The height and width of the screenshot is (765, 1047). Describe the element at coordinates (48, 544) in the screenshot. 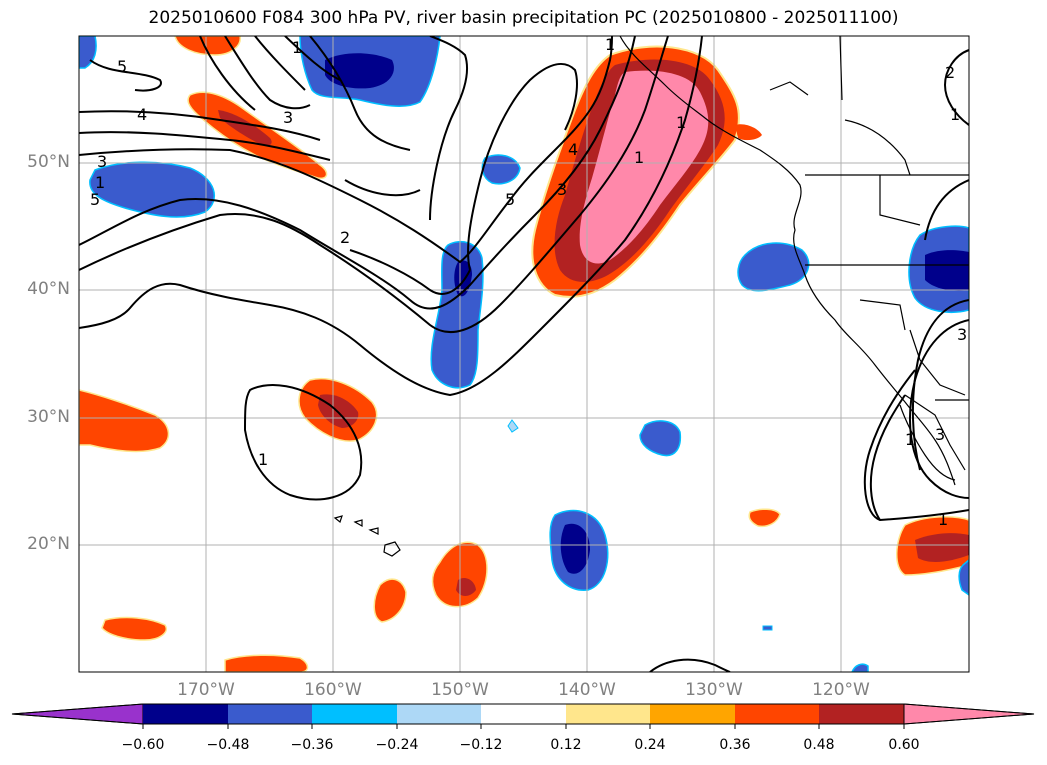

I see `lat-tick-label: 20°N` at that location.